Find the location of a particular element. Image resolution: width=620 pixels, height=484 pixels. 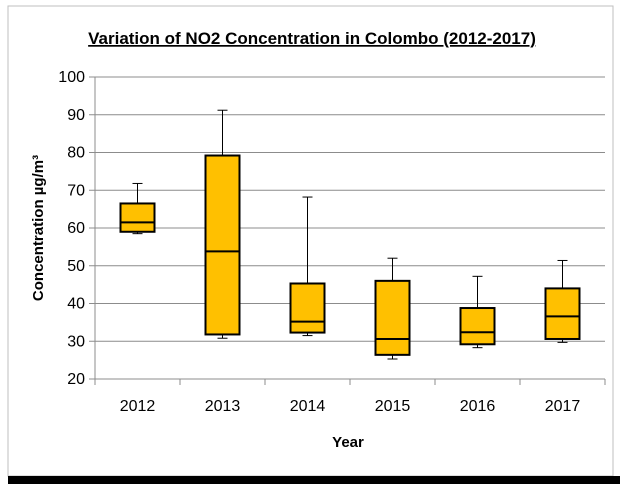

y-tick-label: 20 is located at coordinates (76, 379).